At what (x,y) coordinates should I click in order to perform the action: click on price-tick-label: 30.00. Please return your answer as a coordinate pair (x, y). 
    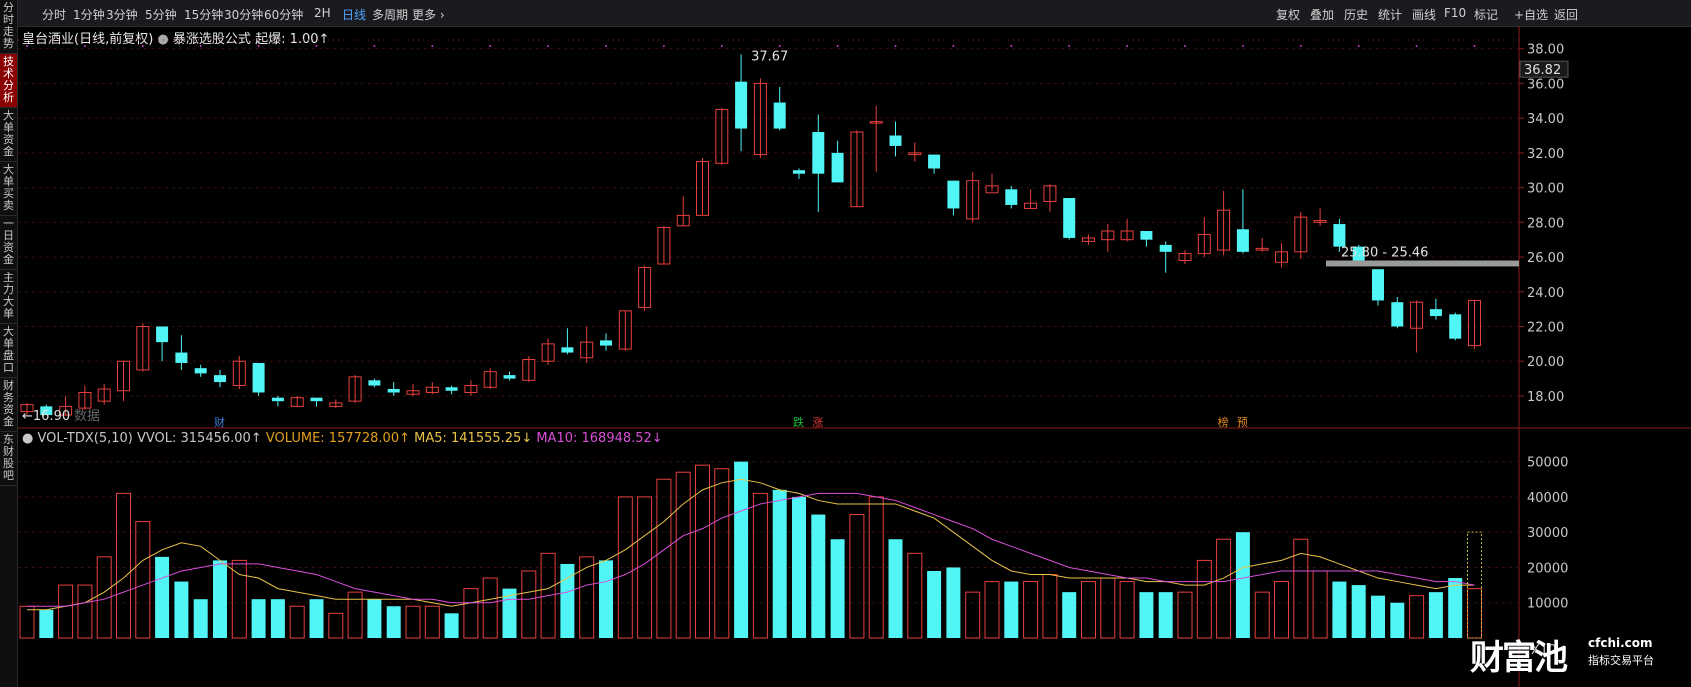
    Looking at the image, I should click on (1545, 189).